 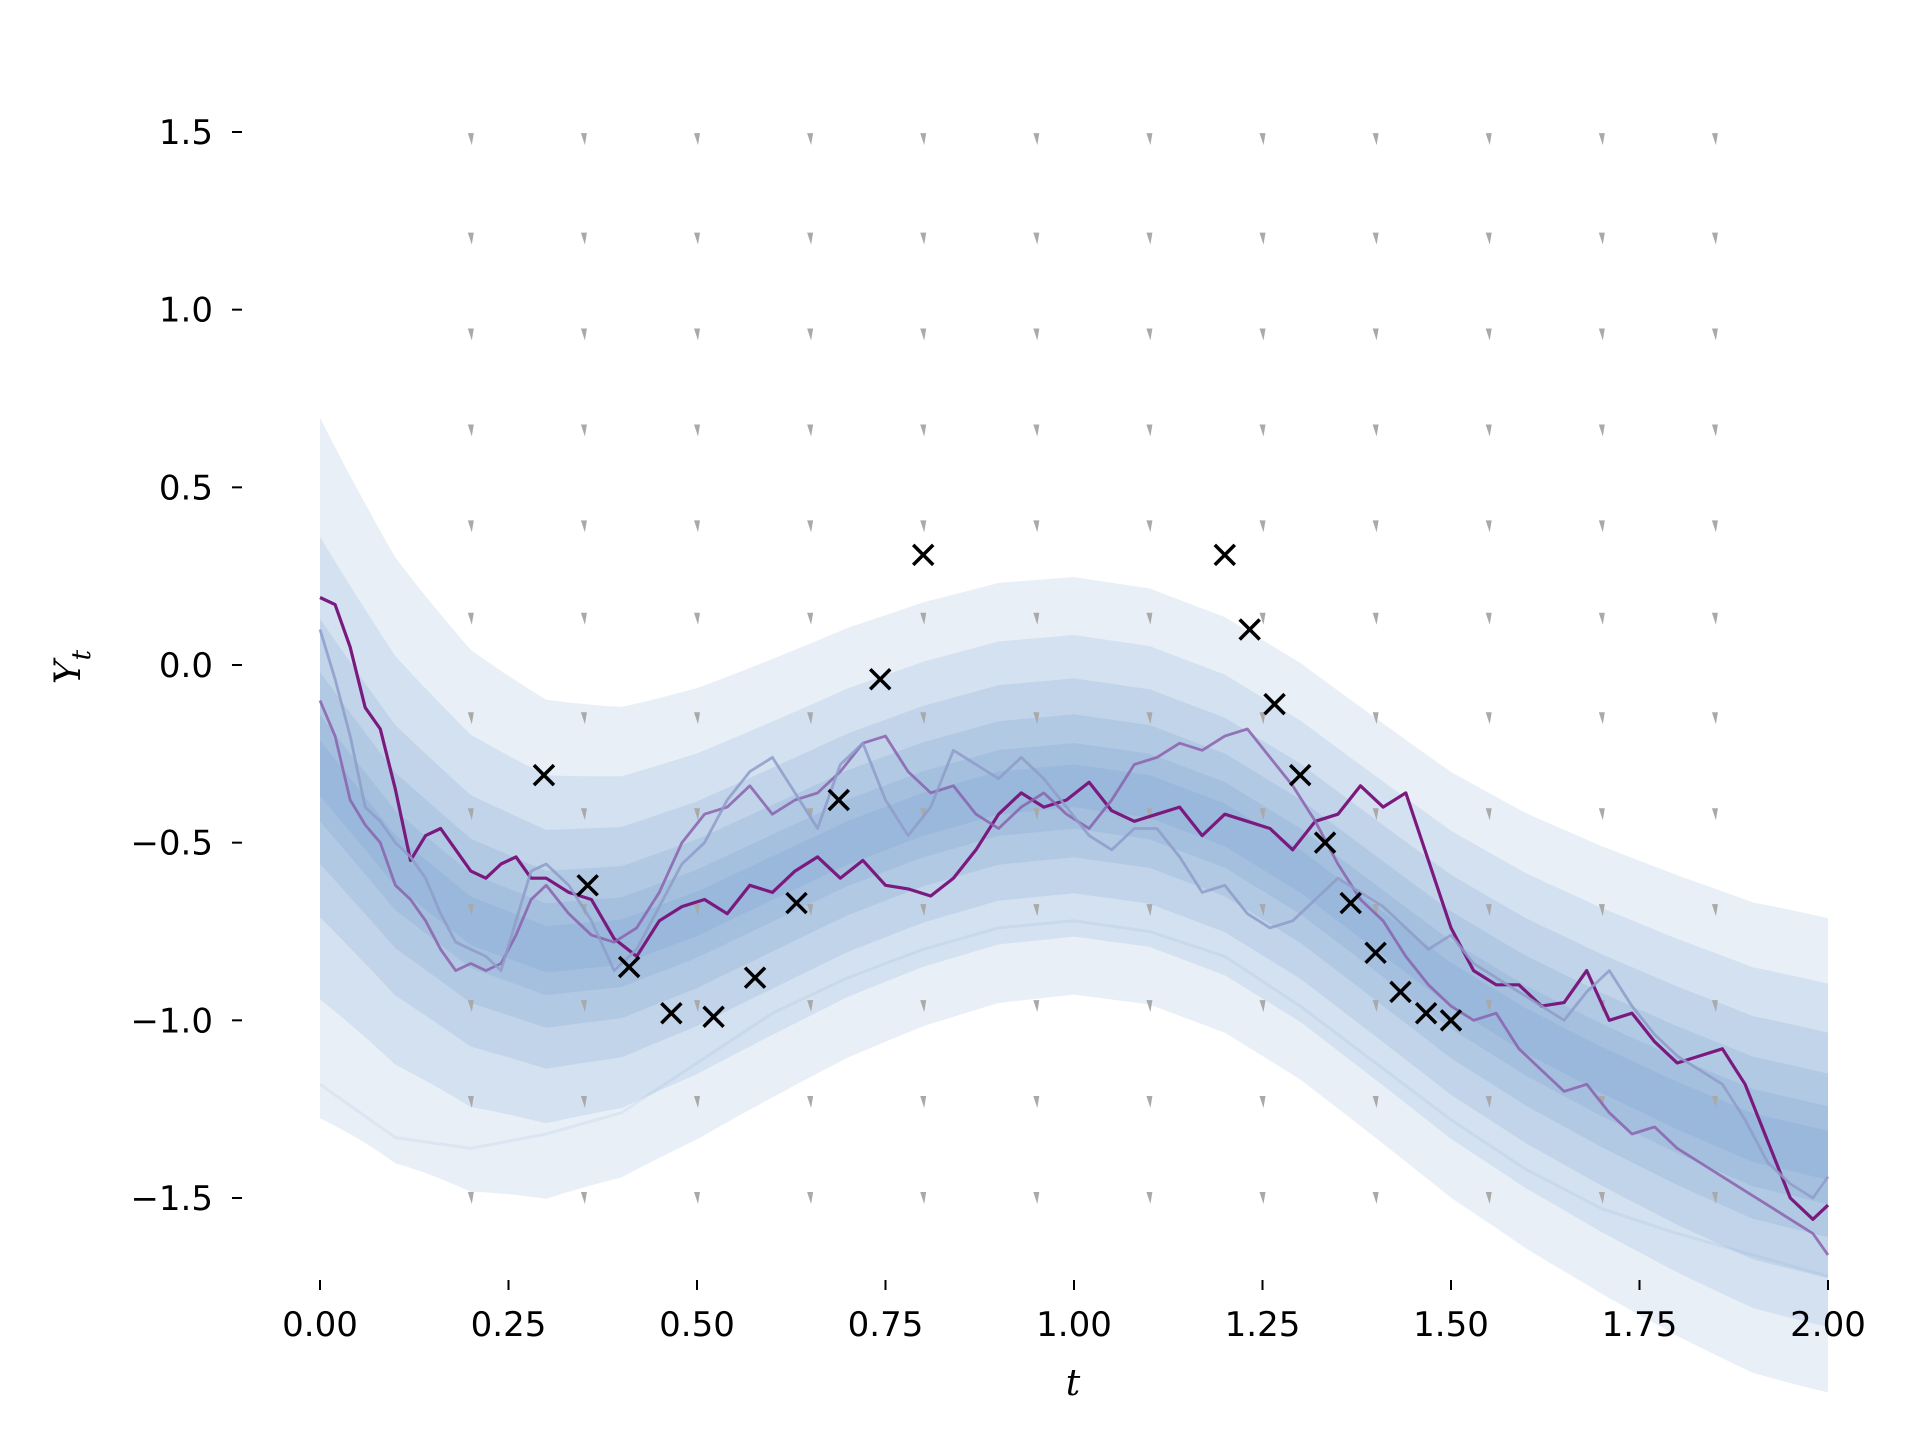 What do you see at coordinates (1073, 1383) in the screenshot?
I see `x-axis-label: t` at bounding box center [1073, 1383].